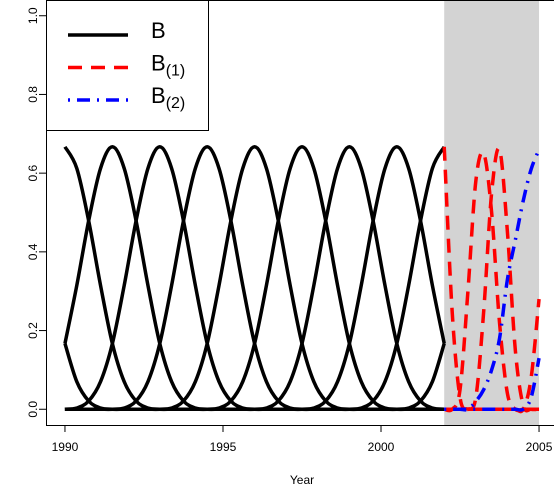 Image resolution: width=554 pixels, height=493 pixels. What do you see at coordinates (539, 447) in the screenshot?
I see `x-tick-label: 2005` at bounding box center [539, 447].